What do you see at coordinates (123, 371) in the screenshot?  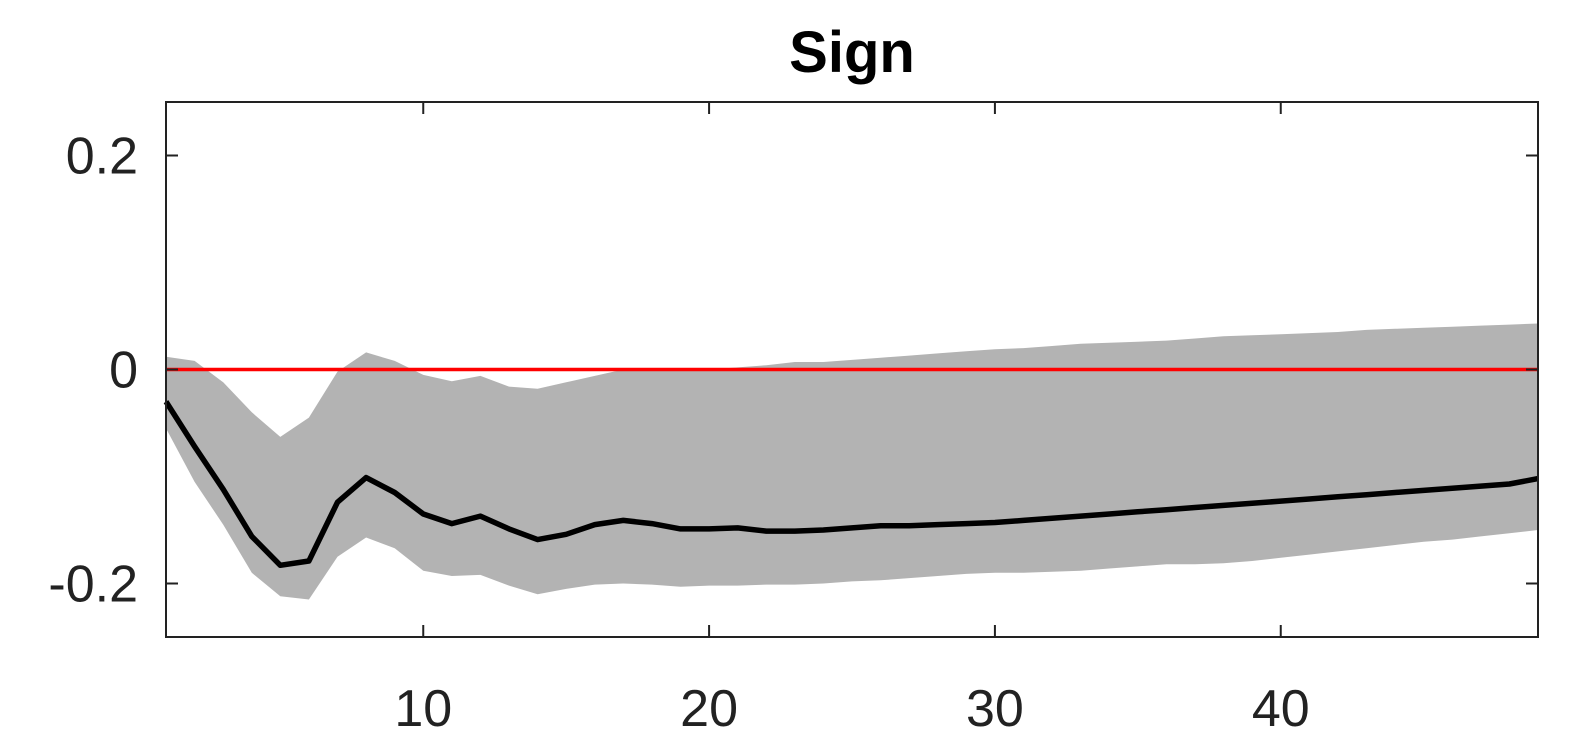 I see `y-tick-label-1: 0` at bounding box center [123, 371].